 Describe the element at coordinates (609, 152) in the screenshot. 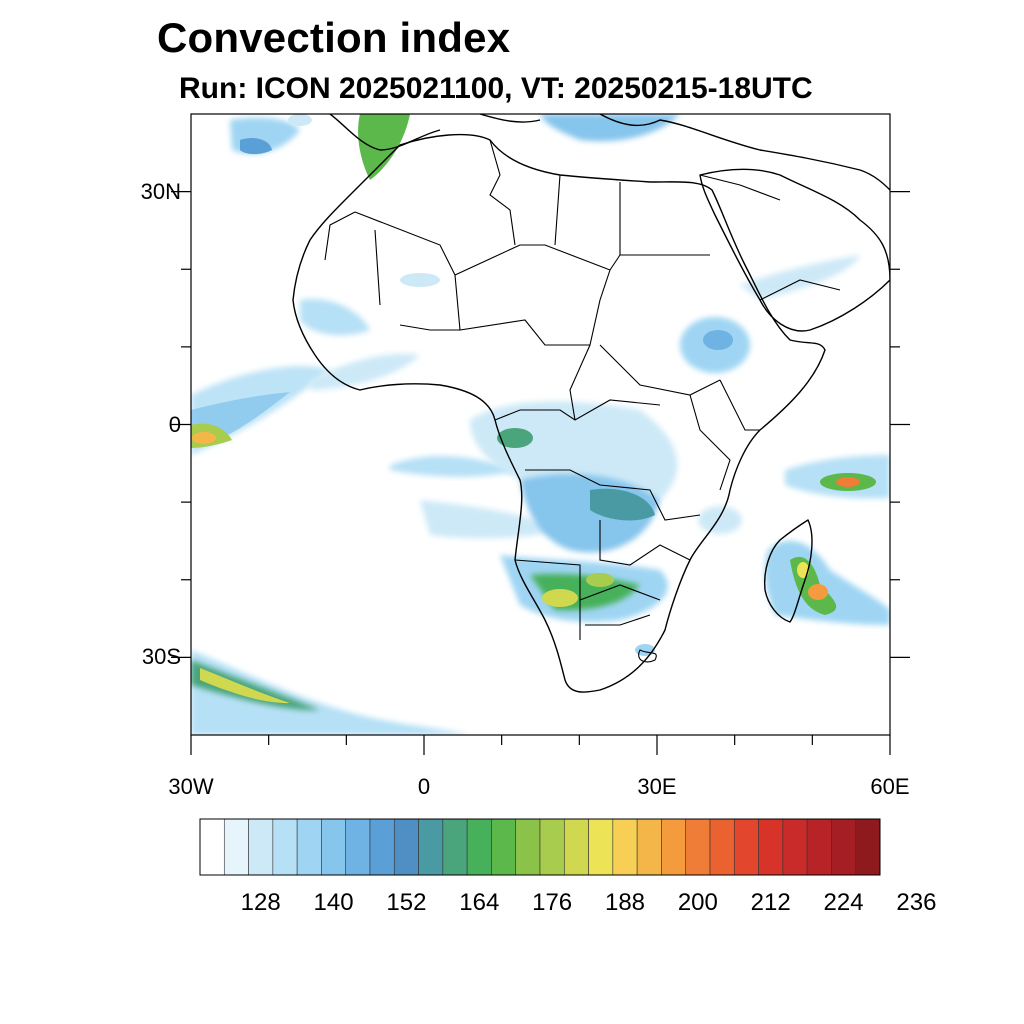

I see `europe-coastline` at that location.